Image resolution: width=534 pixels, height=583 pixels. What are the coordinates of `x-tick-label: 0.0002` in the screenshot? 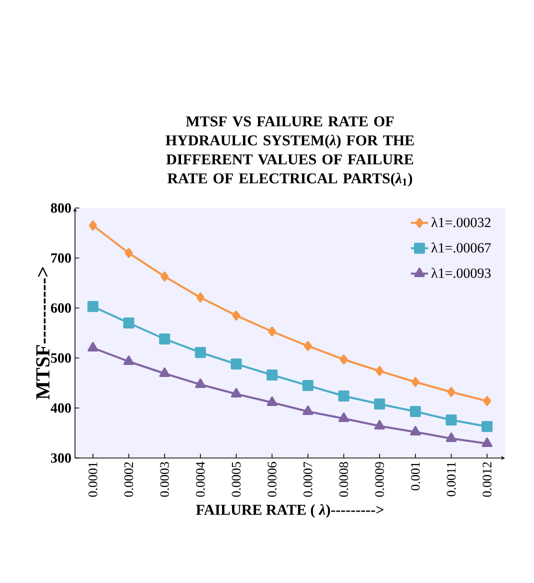 It's located at (129, 479).